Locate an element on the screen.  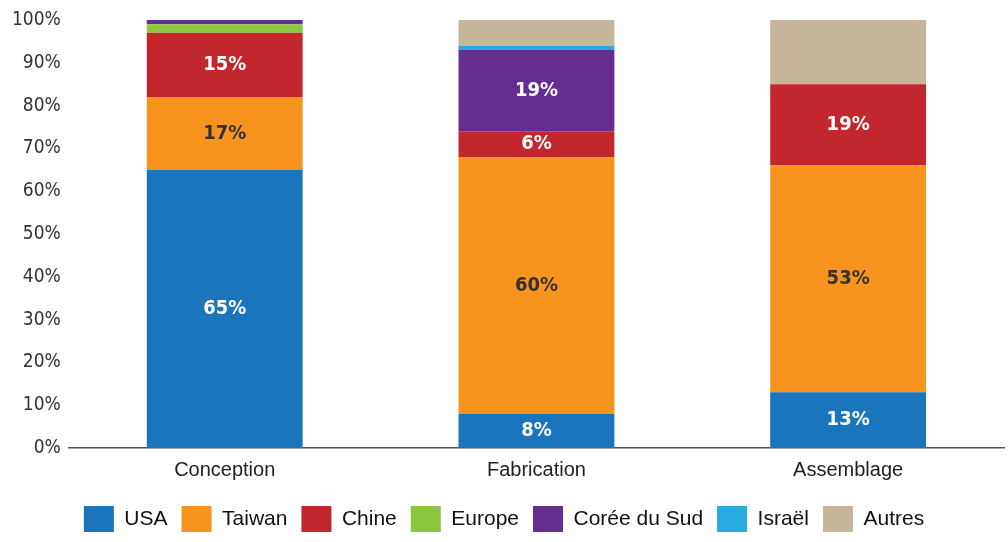
y-tick-label: 90% is located at coordinates (41, 60).